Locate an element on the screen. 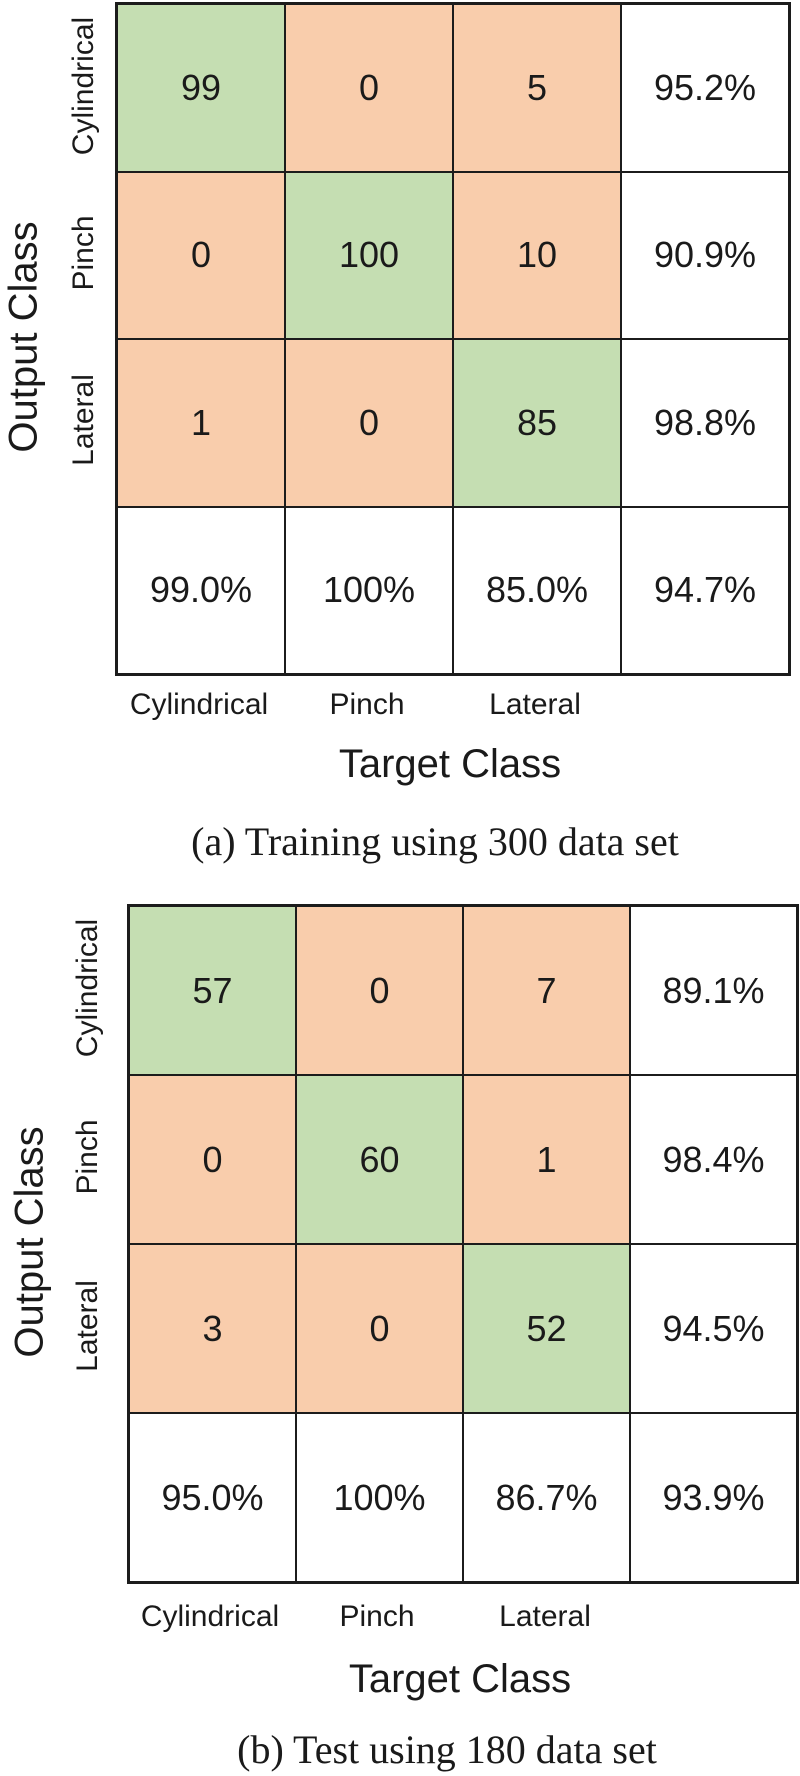 The width and height of the screenshot is (800, 1776). matrix-cell: 100 is located at coordinates (369, 255).